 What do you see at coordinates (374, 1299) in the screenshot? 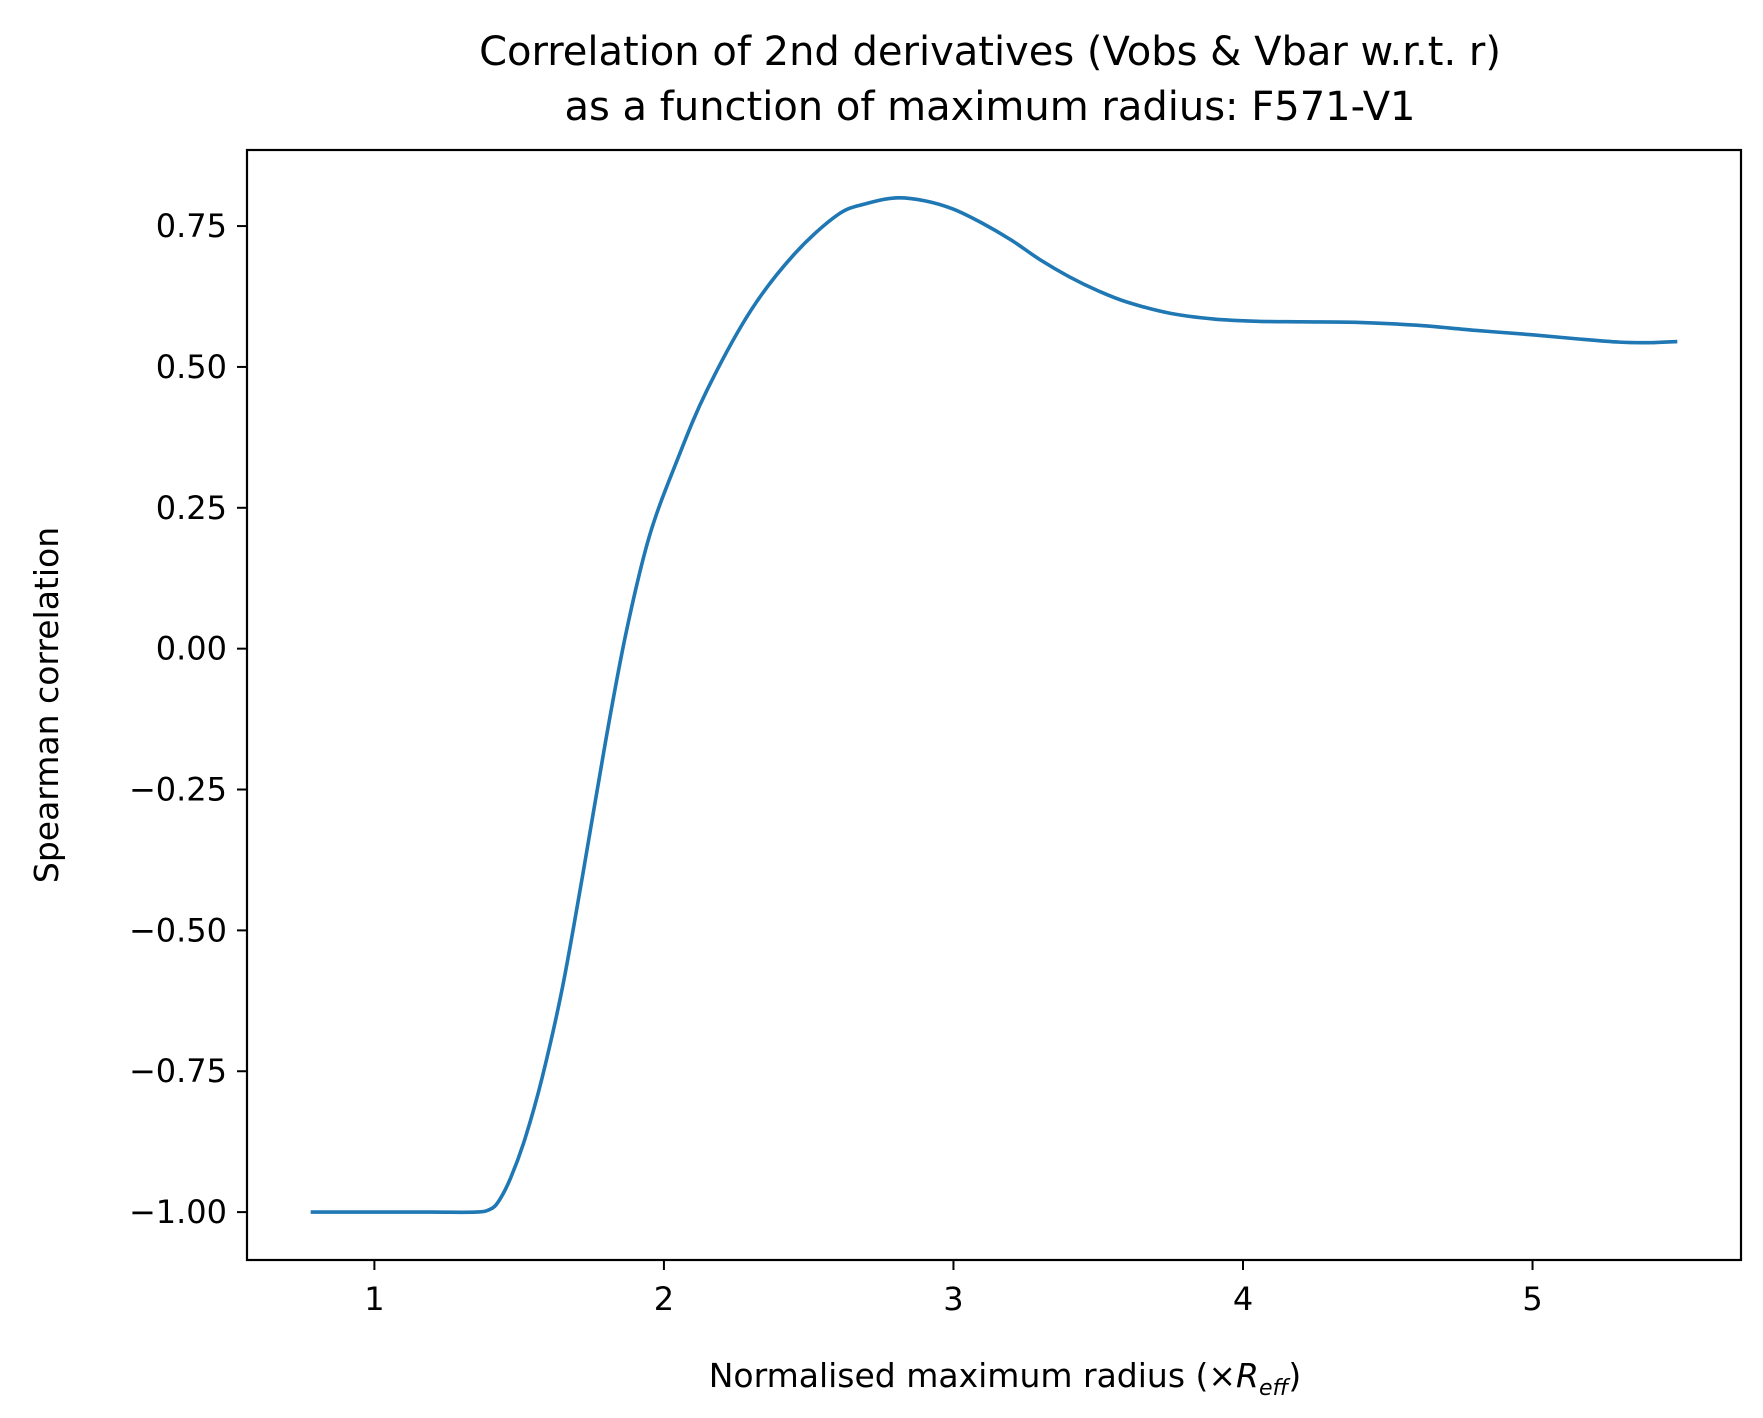
I see `x-tick-label: 1` at bounding box center [374, 1299].